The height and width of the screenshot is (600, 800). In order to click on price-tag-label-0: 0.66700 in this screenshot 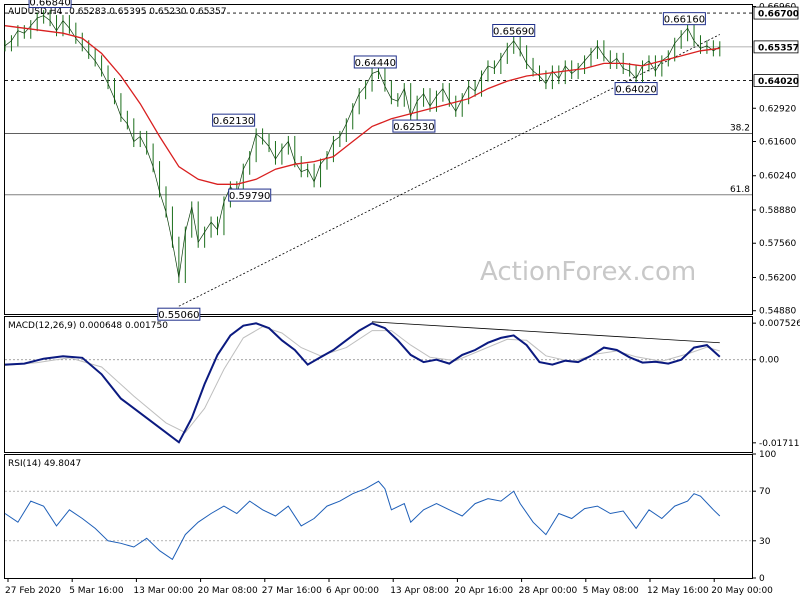, I will do `click(778, 15)`.